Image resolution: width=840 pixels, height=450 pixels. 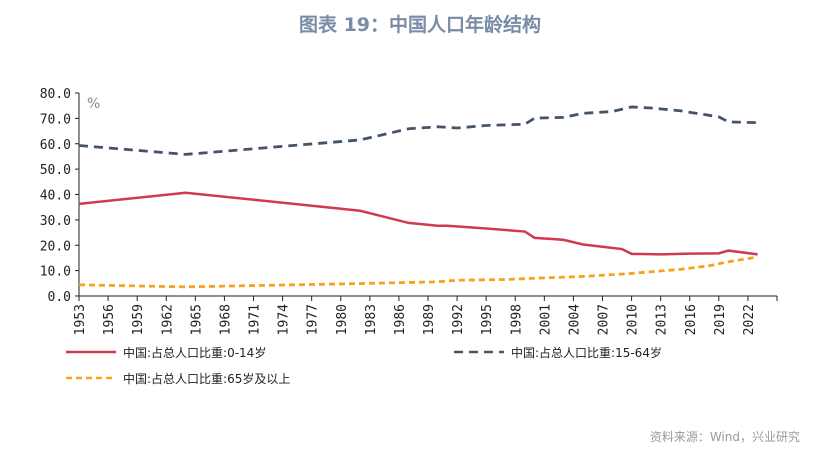 What do you see at coordinates (196, 319) in the screenshot?
I see `x-tick-label: 1965` at bounding box center [196, 319].